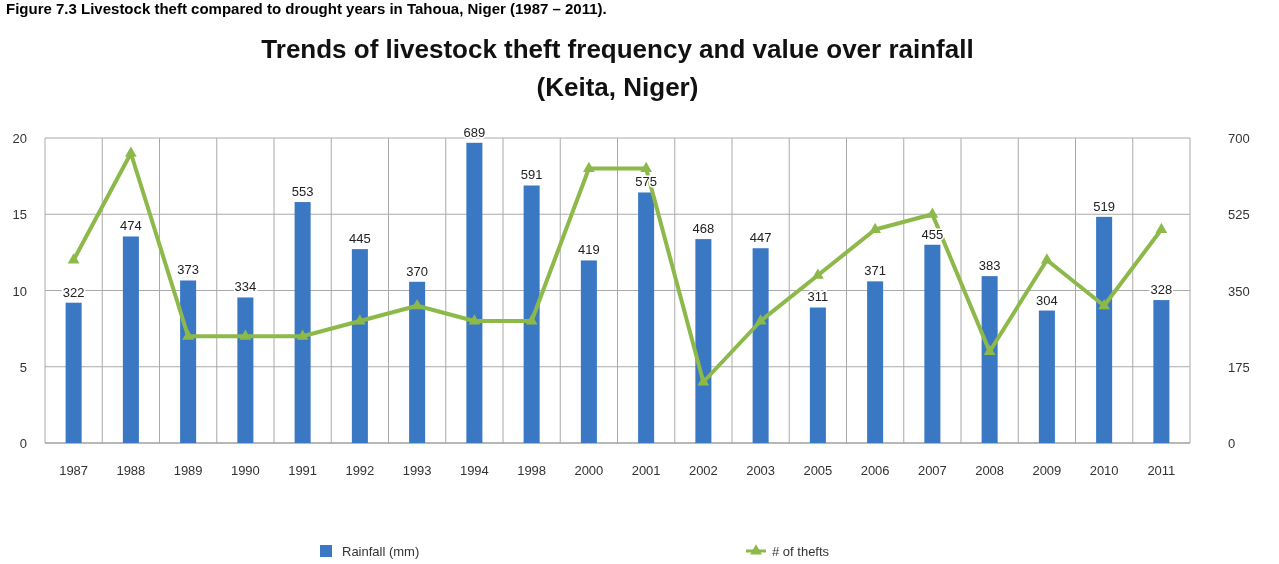 This screenshot has width=1279, height=564. I want to click on x-tick-label: 1990, so click(245, 470).